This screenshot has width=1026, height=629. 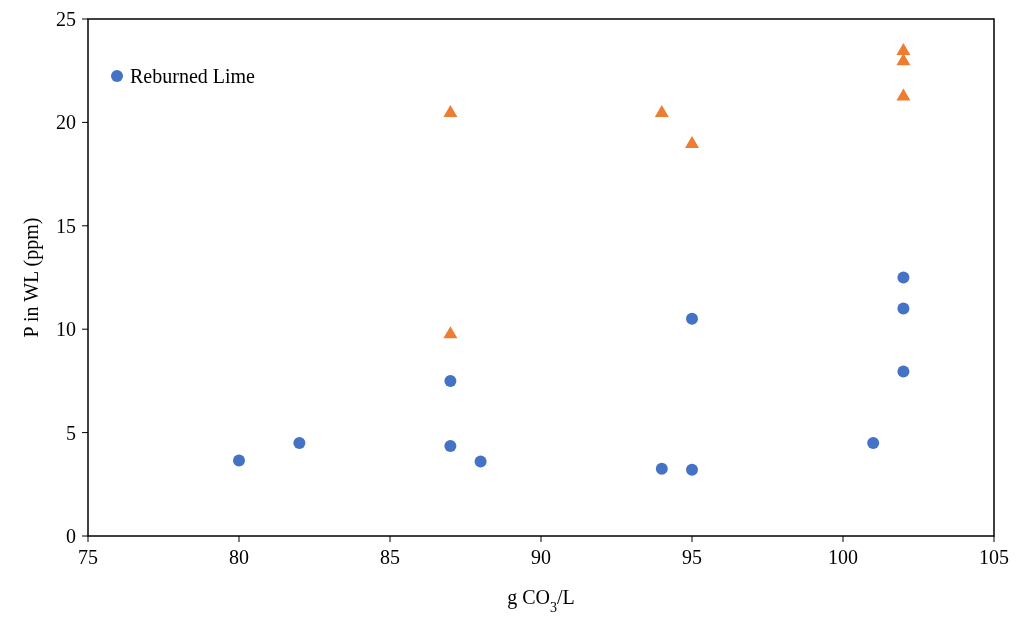 I want to click on x-tick-label: 95, so click(x=692, y=557).